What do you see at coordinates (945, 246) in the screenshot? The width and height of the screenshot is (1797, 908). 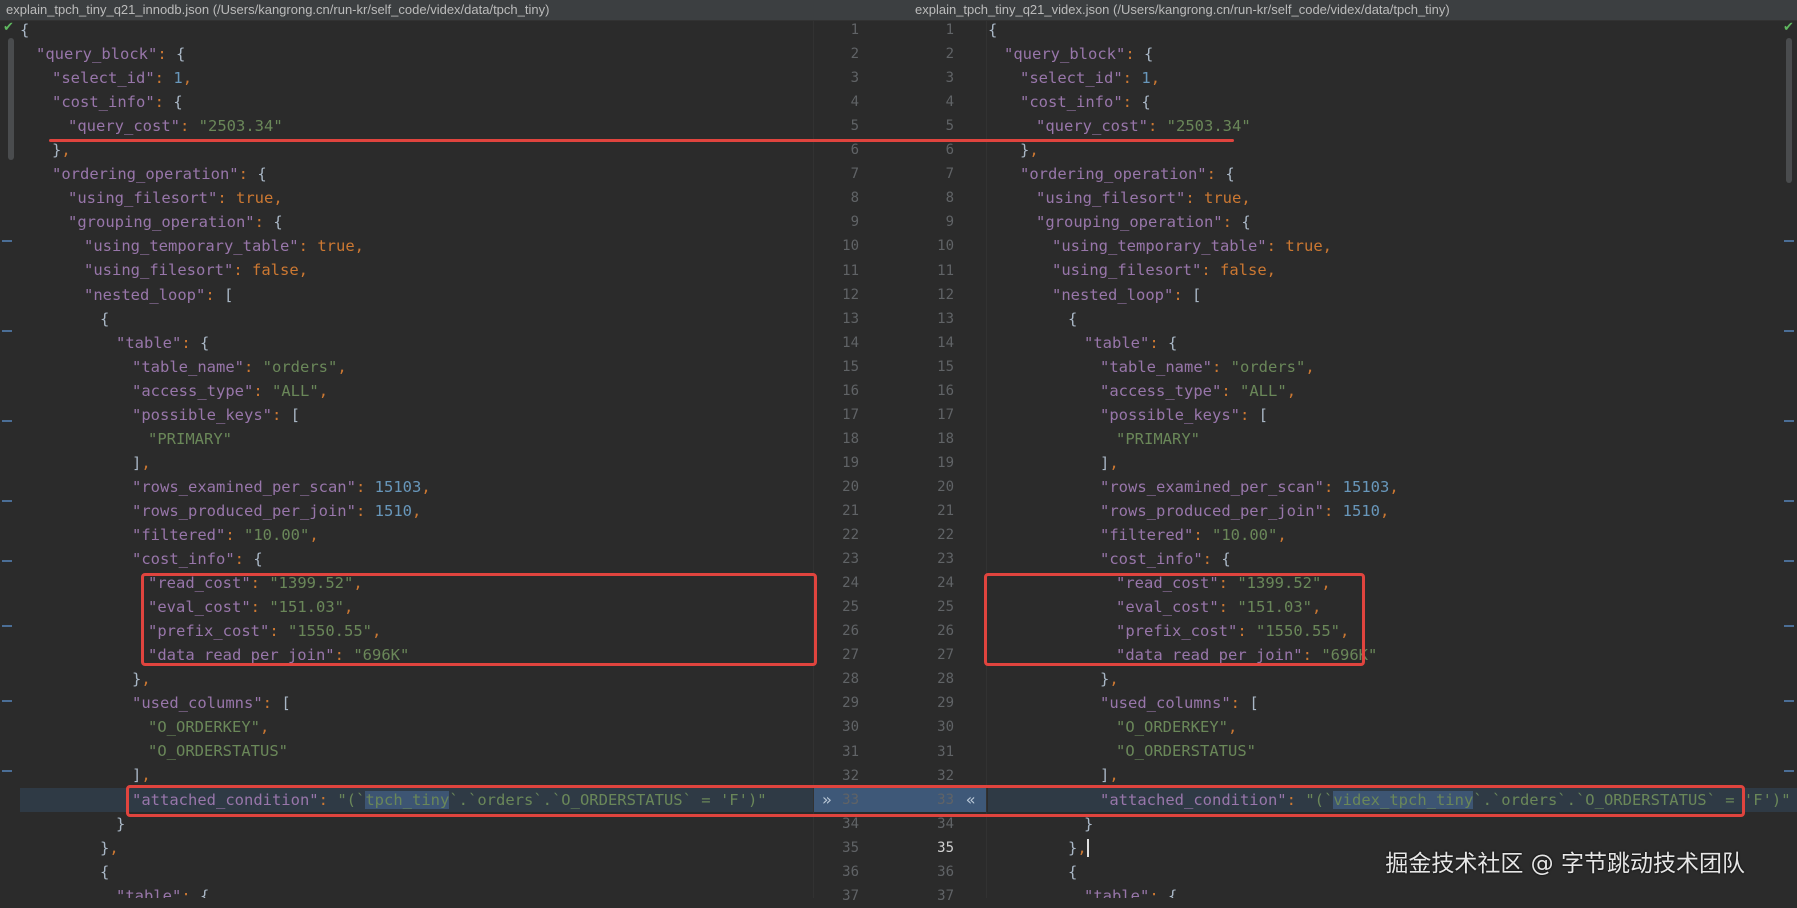 I see `right-line-number: 10` at bounding box center [945, 246].